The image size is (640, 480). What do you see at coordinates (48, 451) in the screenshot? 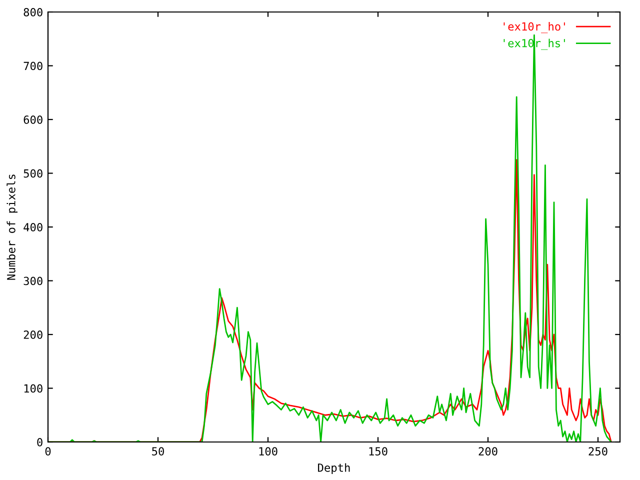
I see `x-tick-label: 0` at bounding box center [48, 451].